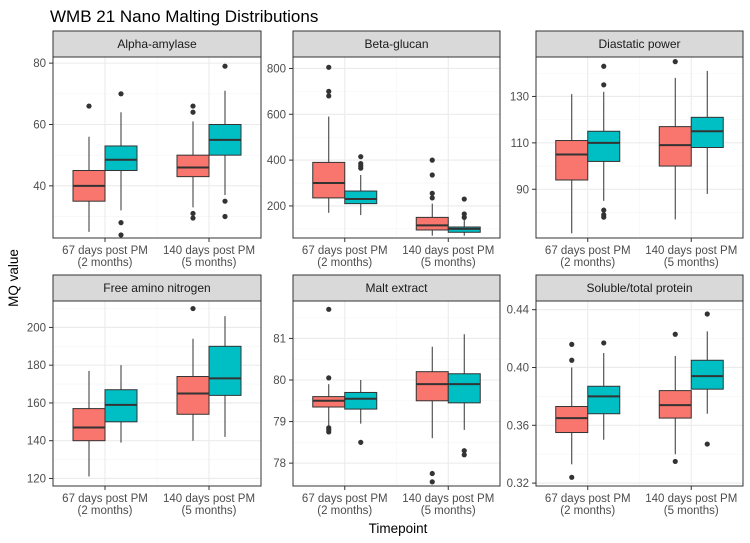 The height and width of the screenshot is (543, 750). Describe the element at coordinates (519, 97) in the screenshot. I see `y-tick-label: 130` at that location.